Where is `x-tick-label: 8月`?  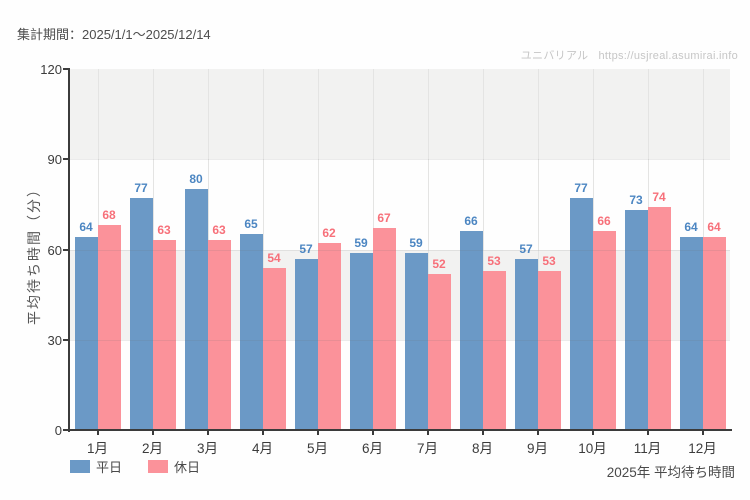
x-tick-label: 8月 is located at coordinates (482, 448).